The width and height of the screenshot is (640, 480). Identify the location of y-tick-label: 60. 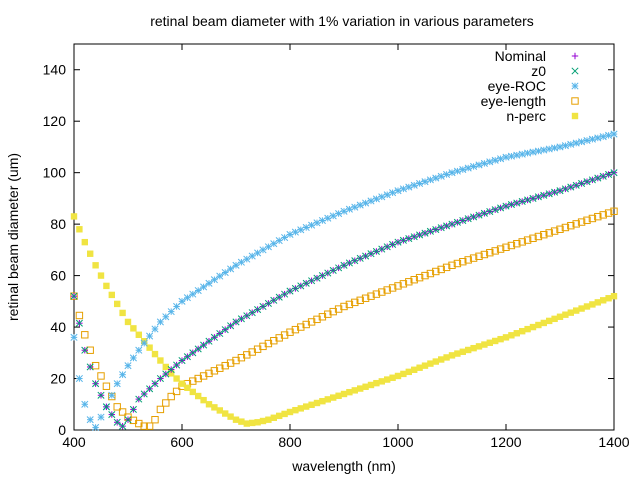
(58, 276).